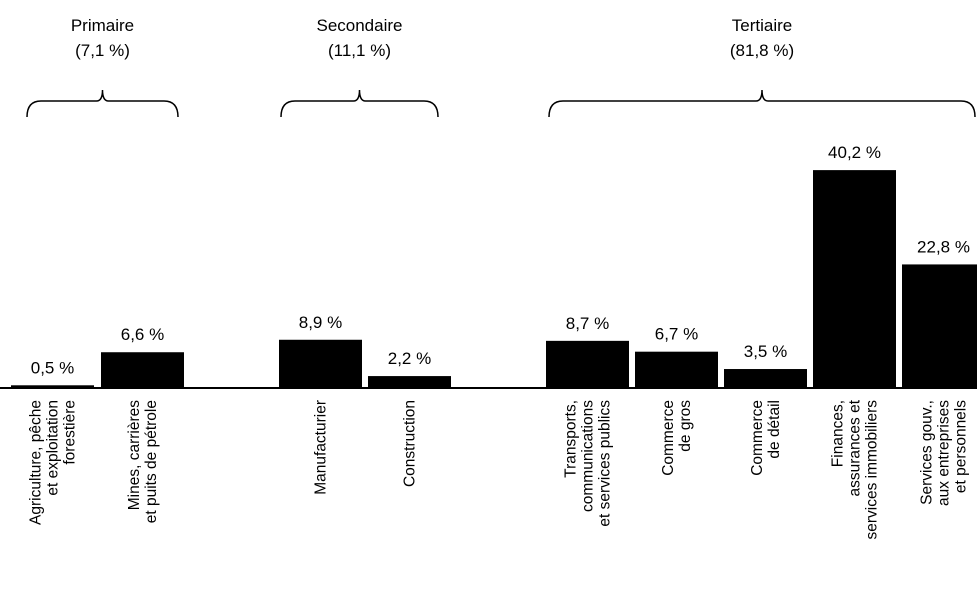  What do you see at coordinates (587, 323) in the screenshot?
I see `data-label-4: 8,7 %` at bounding box center [587, 323].